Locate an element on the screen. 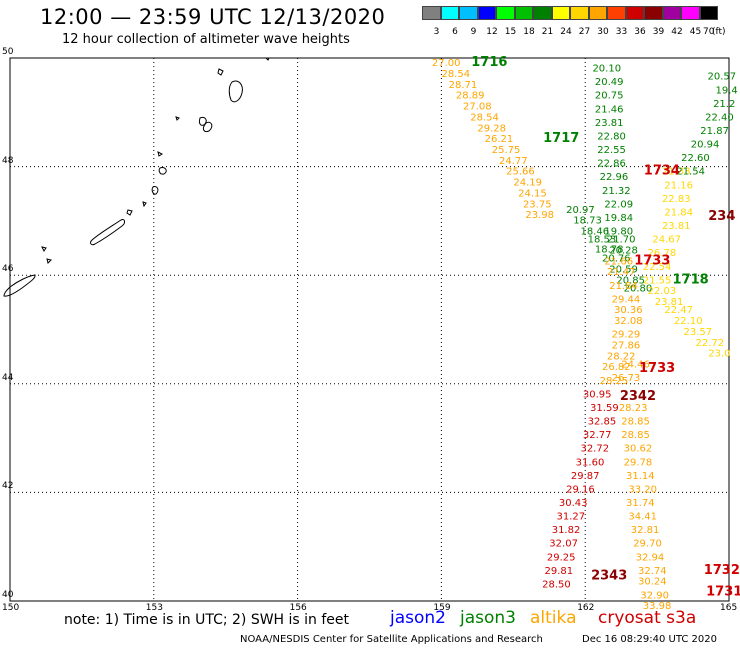  track-jason3-far-right: 20.57 19.4 21.2 22.40 21.87 20.94 22.60 21.54 is located at coordinates (706, 125).